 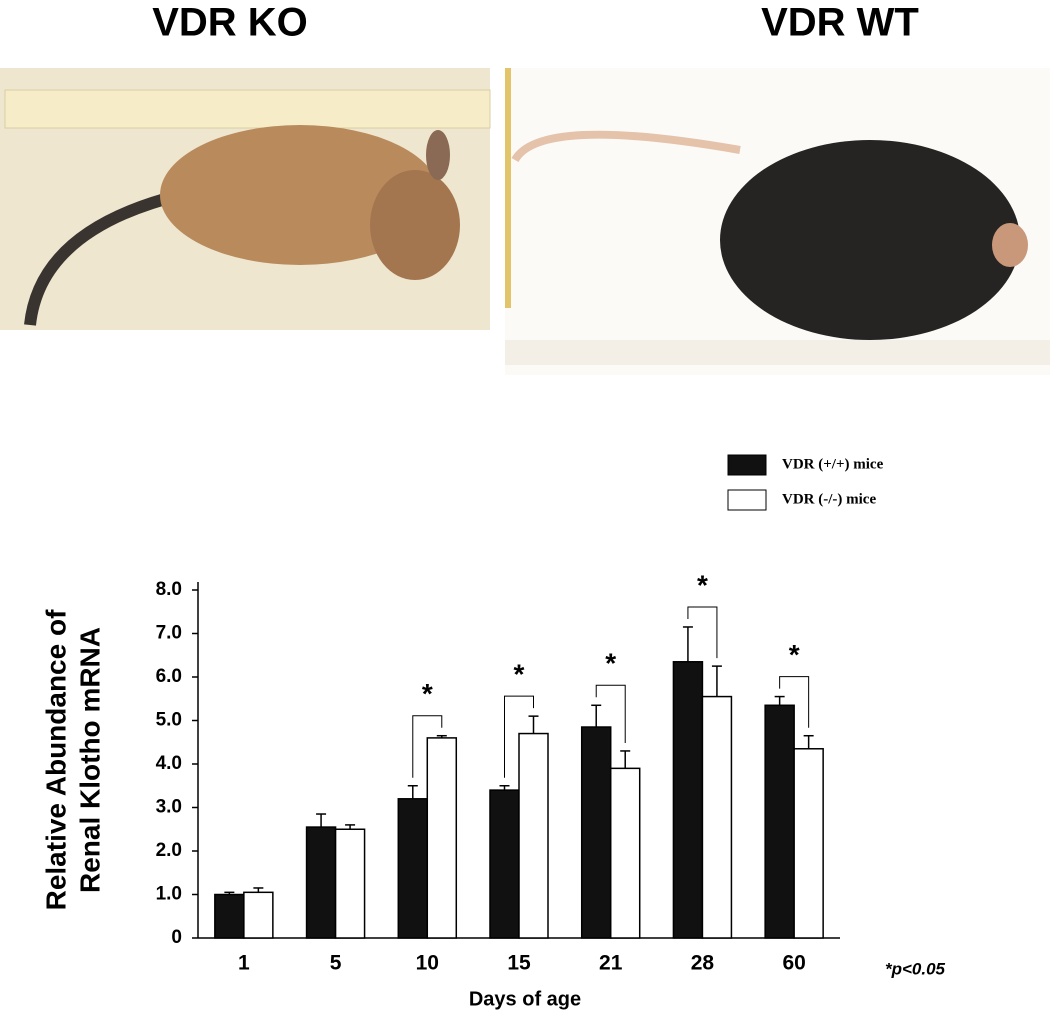 What do you see at coordinates (611, 963) in the screenshot?
I see `x-tick-label: 21` at bounding box center [611, 963].